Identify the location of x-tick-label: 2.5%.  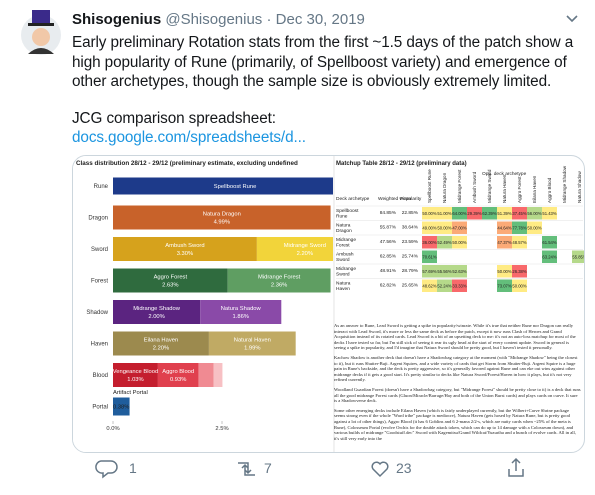
(221, 429).